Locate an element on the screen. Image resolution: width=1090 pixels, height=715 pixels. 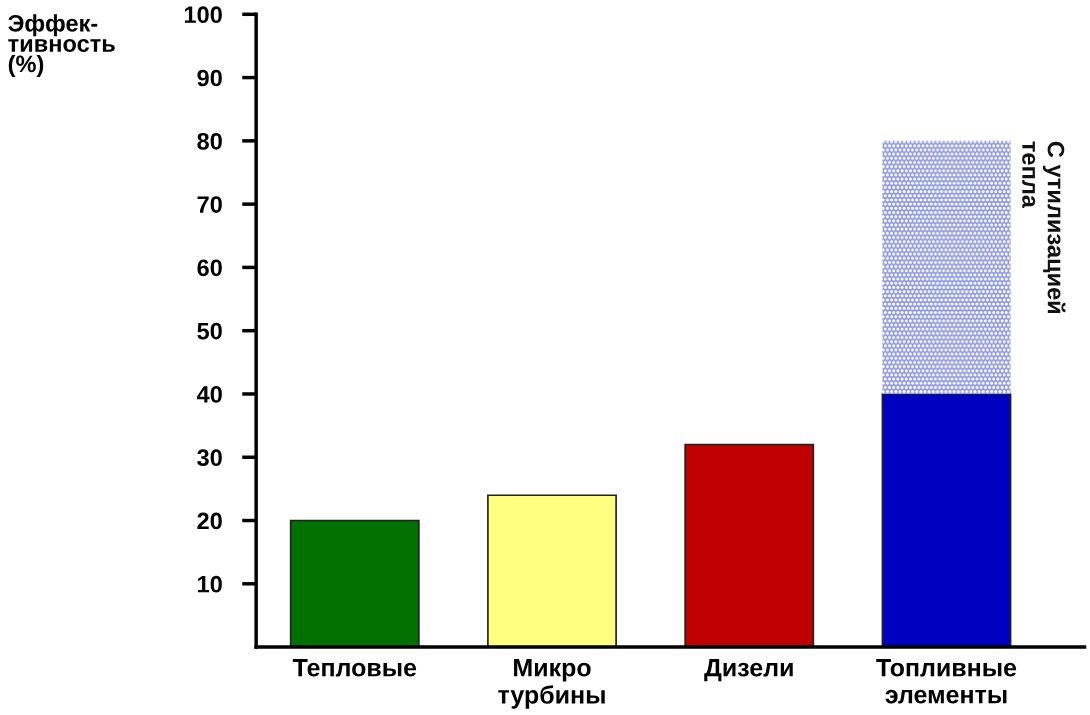
x-tick-label: Дизели is located at coordinates (748, 670).